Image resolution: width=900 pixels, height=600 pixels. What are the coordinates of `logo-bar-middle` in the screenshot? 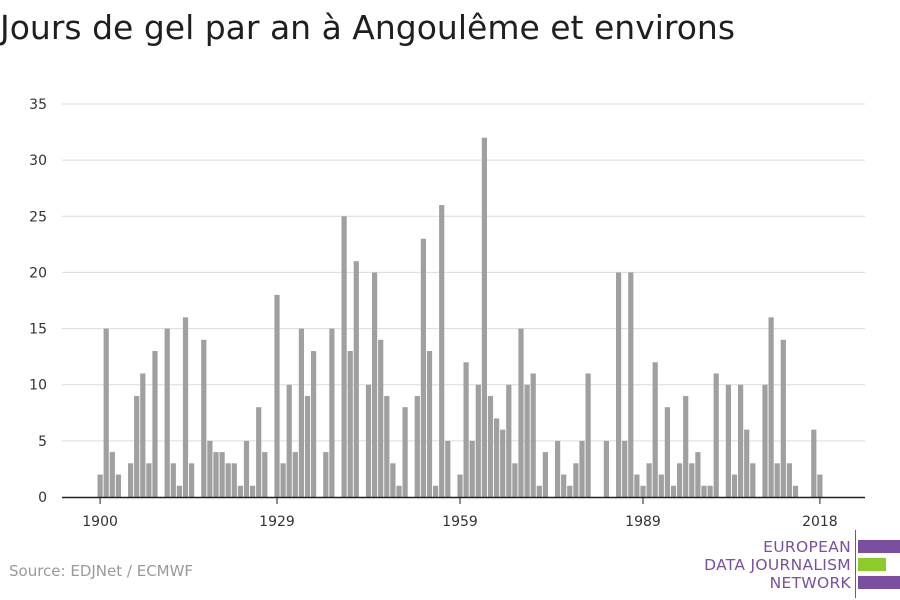 It's located at (872, 564).